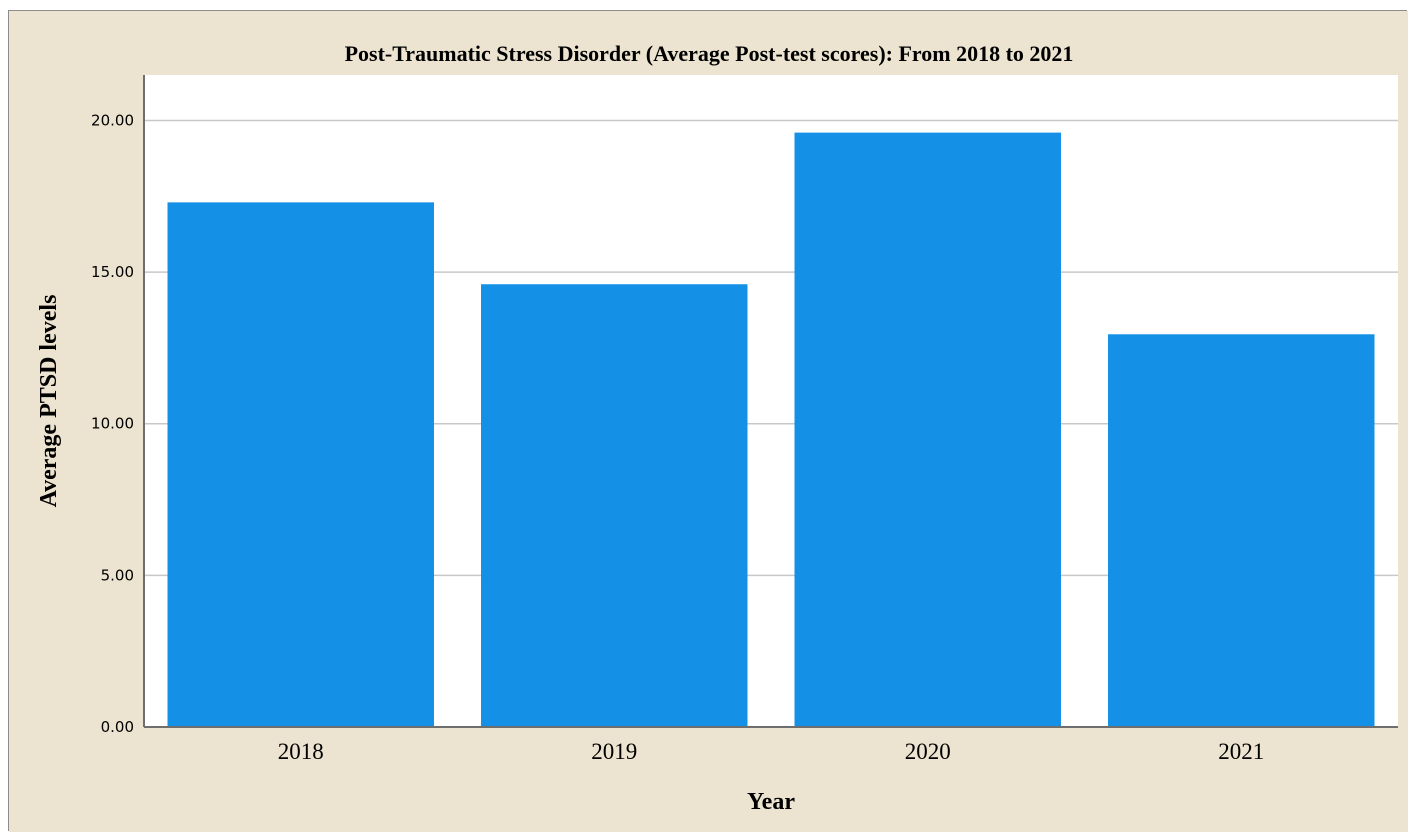 Image resolution: width=1415 pixels, height=832 pixels. What do you see at coordinates (771, 751) in the screenshot?
I see `x-tick-labels: 2018 2019 2020 2021` at bounding box center [771, 751].